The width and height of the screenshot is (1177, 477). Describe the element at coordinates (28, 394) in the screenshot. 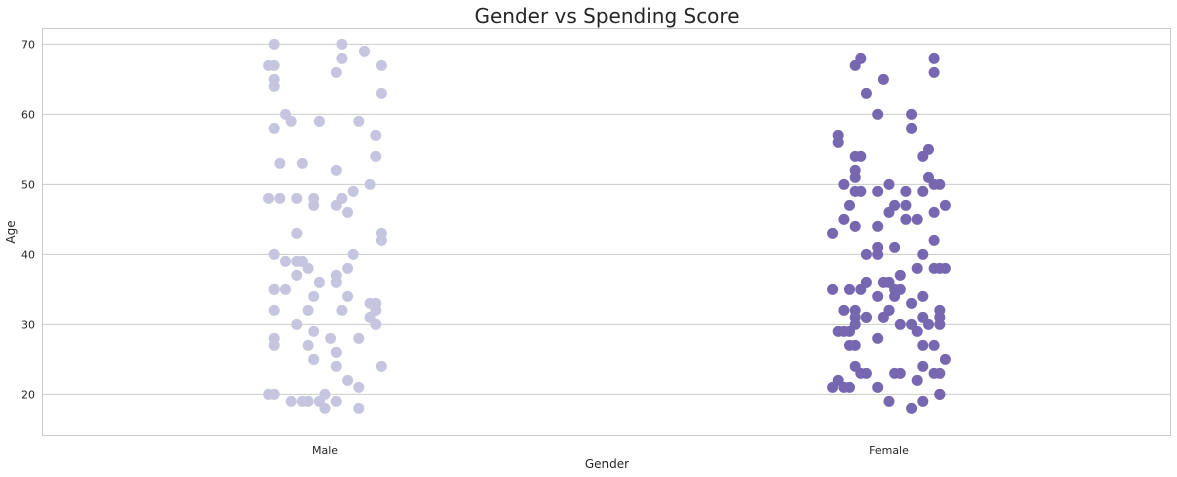

I see `y-tick-label: 20` at that location.